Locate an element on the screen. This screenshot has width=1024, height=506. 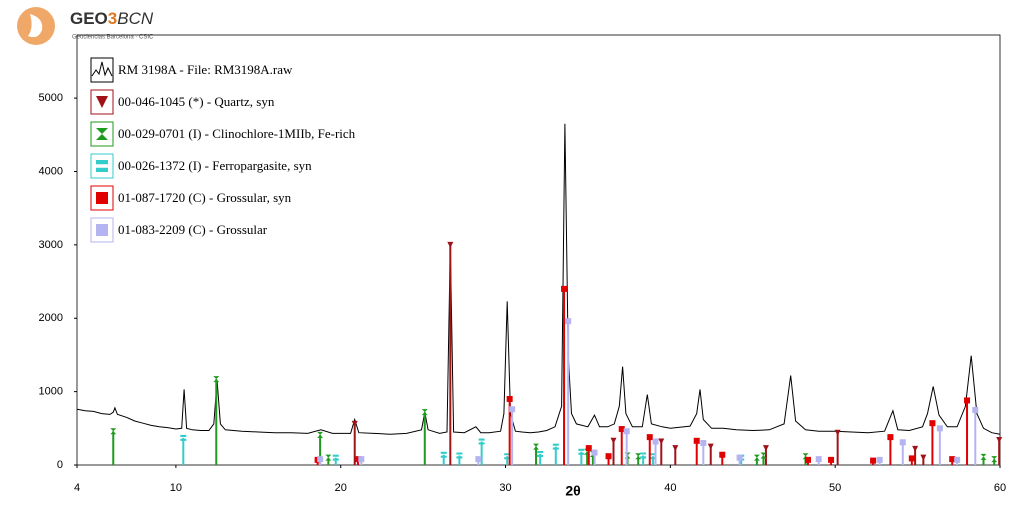
x-tick-label: 20 is located at coordinates (341, 488).